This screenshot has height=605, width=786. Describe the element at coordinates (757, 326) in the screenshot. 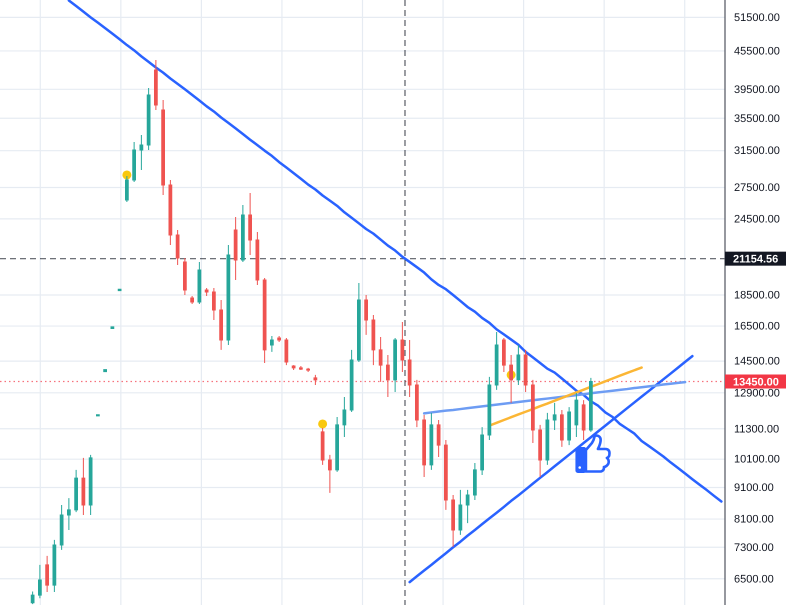

I see `y-tick-label: 16500.00` at that location.